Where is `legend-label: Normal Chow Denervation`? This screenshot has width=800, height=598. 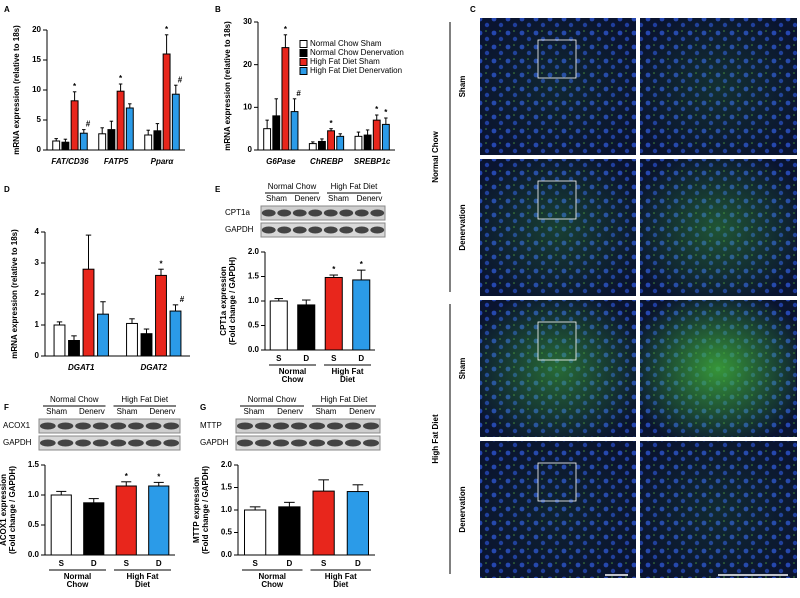
legend-label: Normal Chow Denervation is located at coordinates (357, 52).